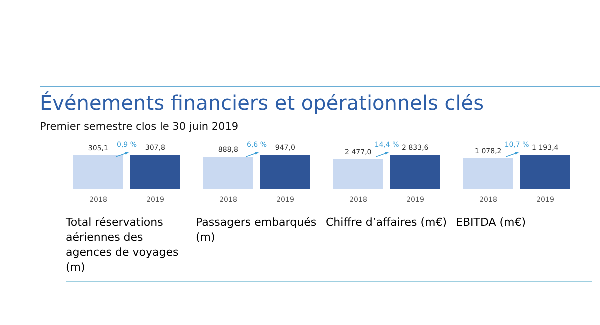 This screenshot has width=600, height=325. I want to click on x-axis-title: EBITDA (m€), so click(492, 222).